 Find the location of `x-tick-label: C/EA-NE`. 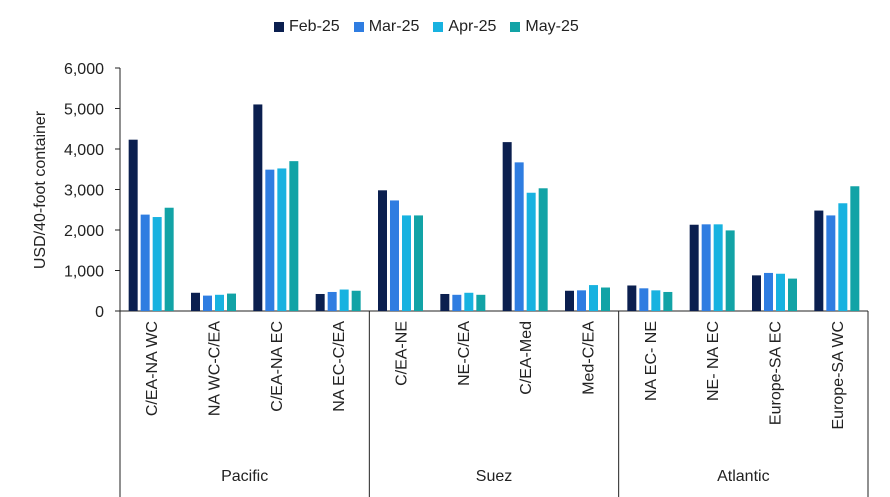

x-tick-label: C/EA-NE is located at coordinates (402, 353).